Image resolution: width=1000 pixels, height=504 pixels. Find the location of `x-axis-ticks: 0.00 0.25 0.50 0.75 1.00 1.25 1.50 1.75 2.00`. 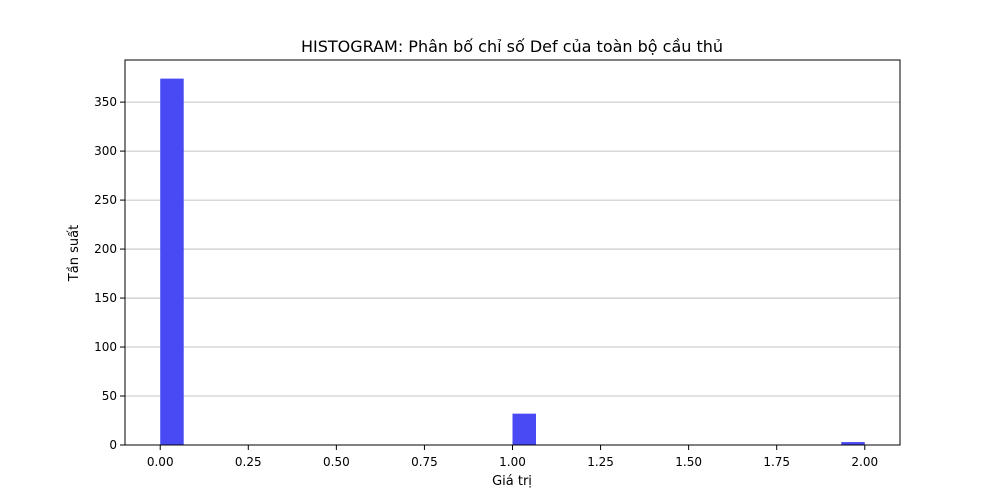

x-axis-ticks: 0.00 0.25 0.50 0.75 1.00 1.25 1.50 1.75 2.00 is located at coordinates (512, 457).